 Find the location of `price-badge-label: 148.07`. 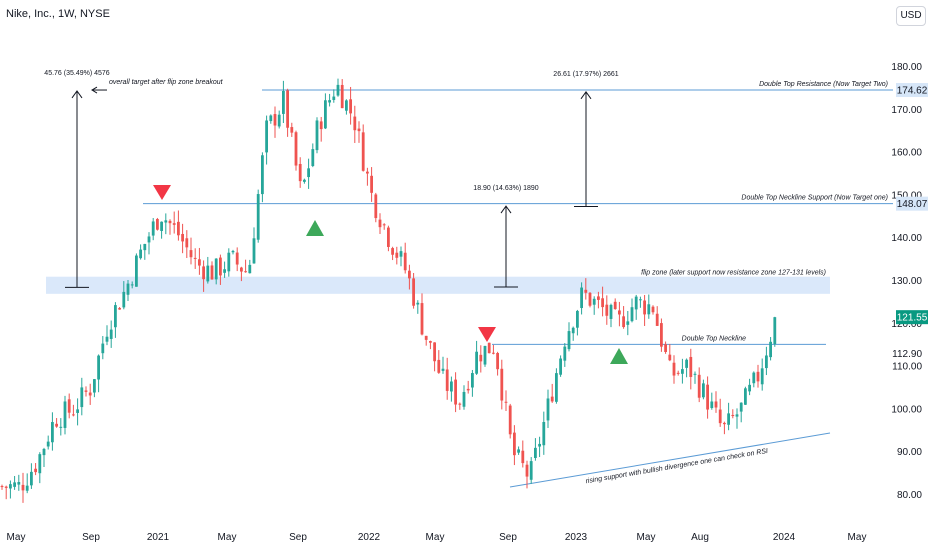

price-badge-label: 148.07 is located at coordinates (912, 204).